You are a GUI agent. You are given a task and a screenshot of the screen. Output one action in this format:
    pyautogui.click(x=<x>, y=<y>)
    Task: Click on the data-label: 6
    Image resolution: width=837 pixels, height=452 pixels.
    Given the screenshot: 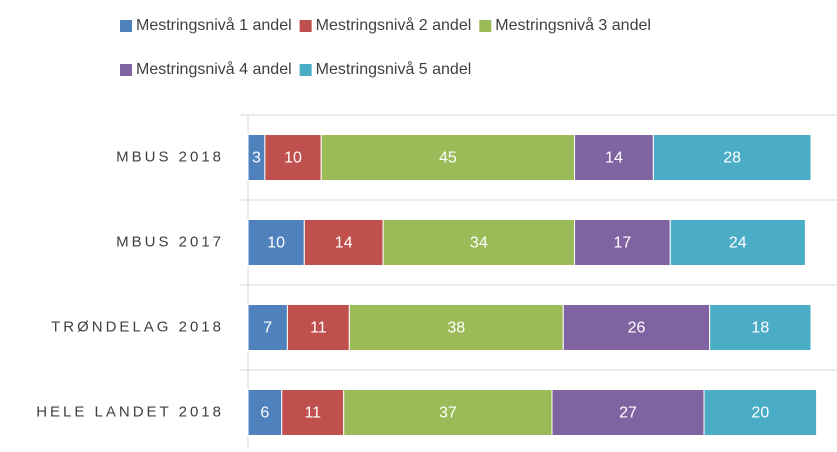 What is the action you would take?
    pyautogui.click(x=264, y=413)
    